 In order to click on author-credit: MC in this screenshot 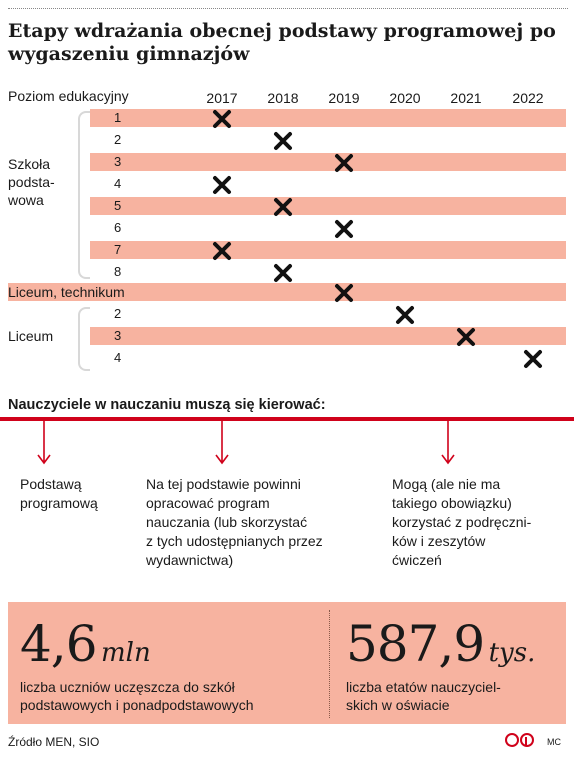, I will do `click(554, 742)`.